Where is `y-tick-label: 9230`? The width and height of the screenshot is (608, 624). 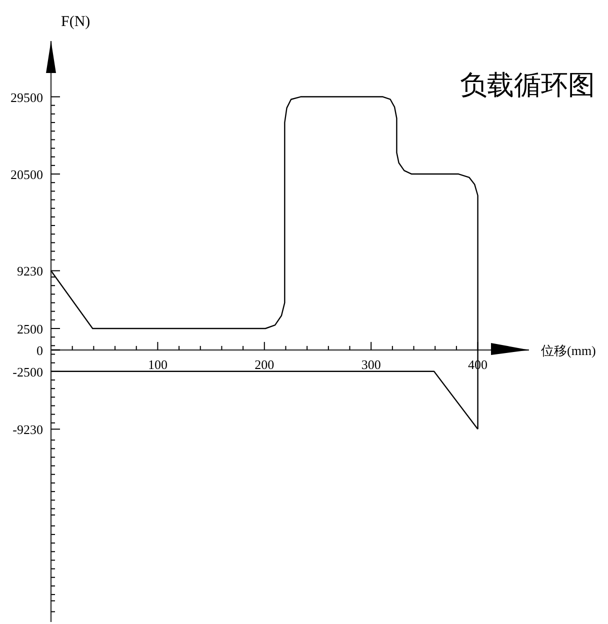 y-tick-label: 9230 is located at coordinates (30, 271).